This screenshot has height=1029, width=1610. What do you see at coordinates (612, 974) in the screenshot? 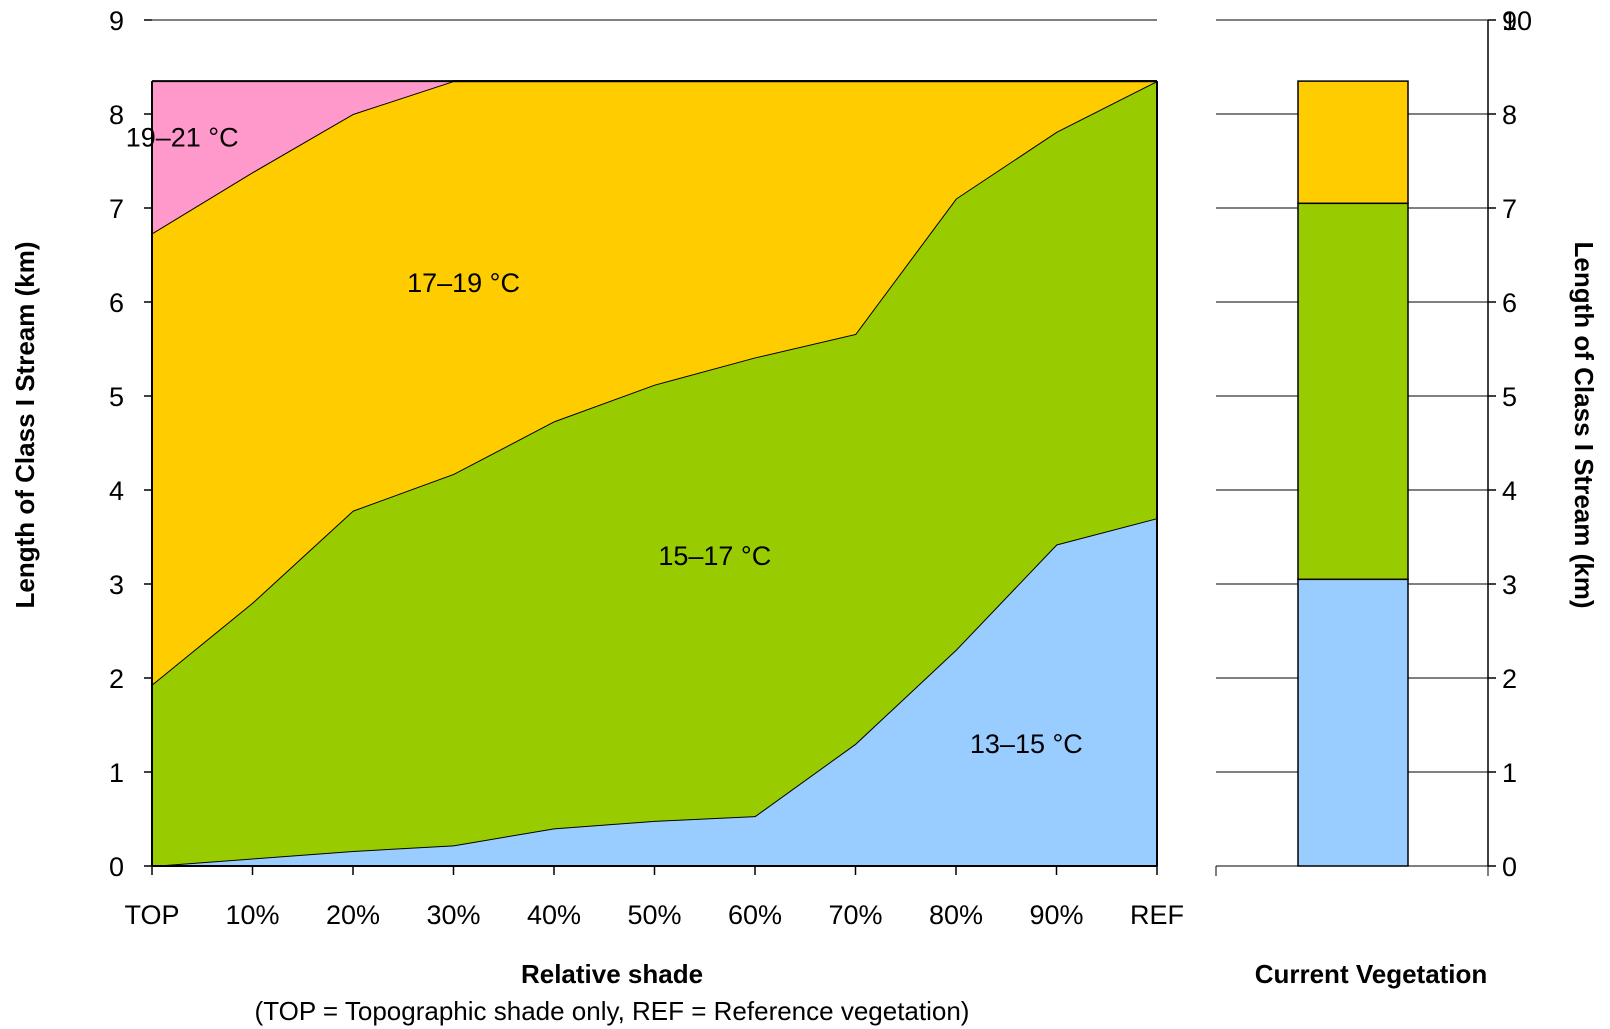
I see `x-axis-title: Relative shade` at bounding box center [612, 974].